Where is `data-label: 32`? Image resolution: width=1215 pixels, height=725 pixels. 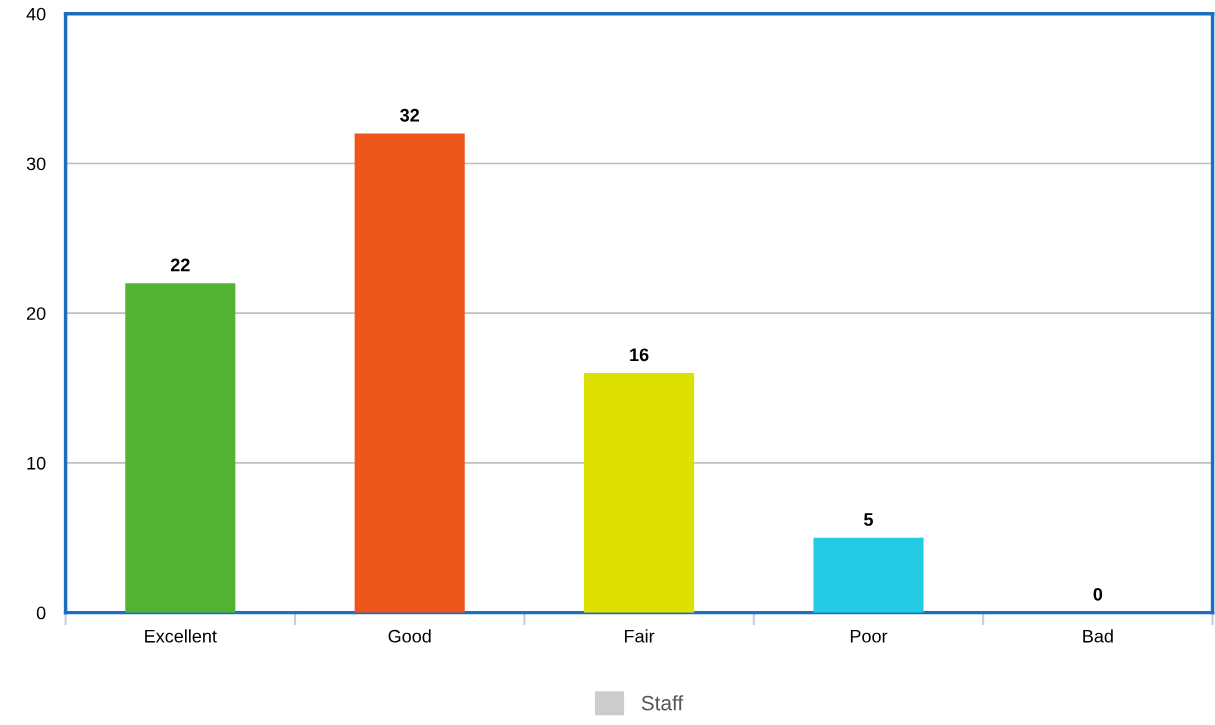 data-label: 32 is located at coordinates (410, 115).